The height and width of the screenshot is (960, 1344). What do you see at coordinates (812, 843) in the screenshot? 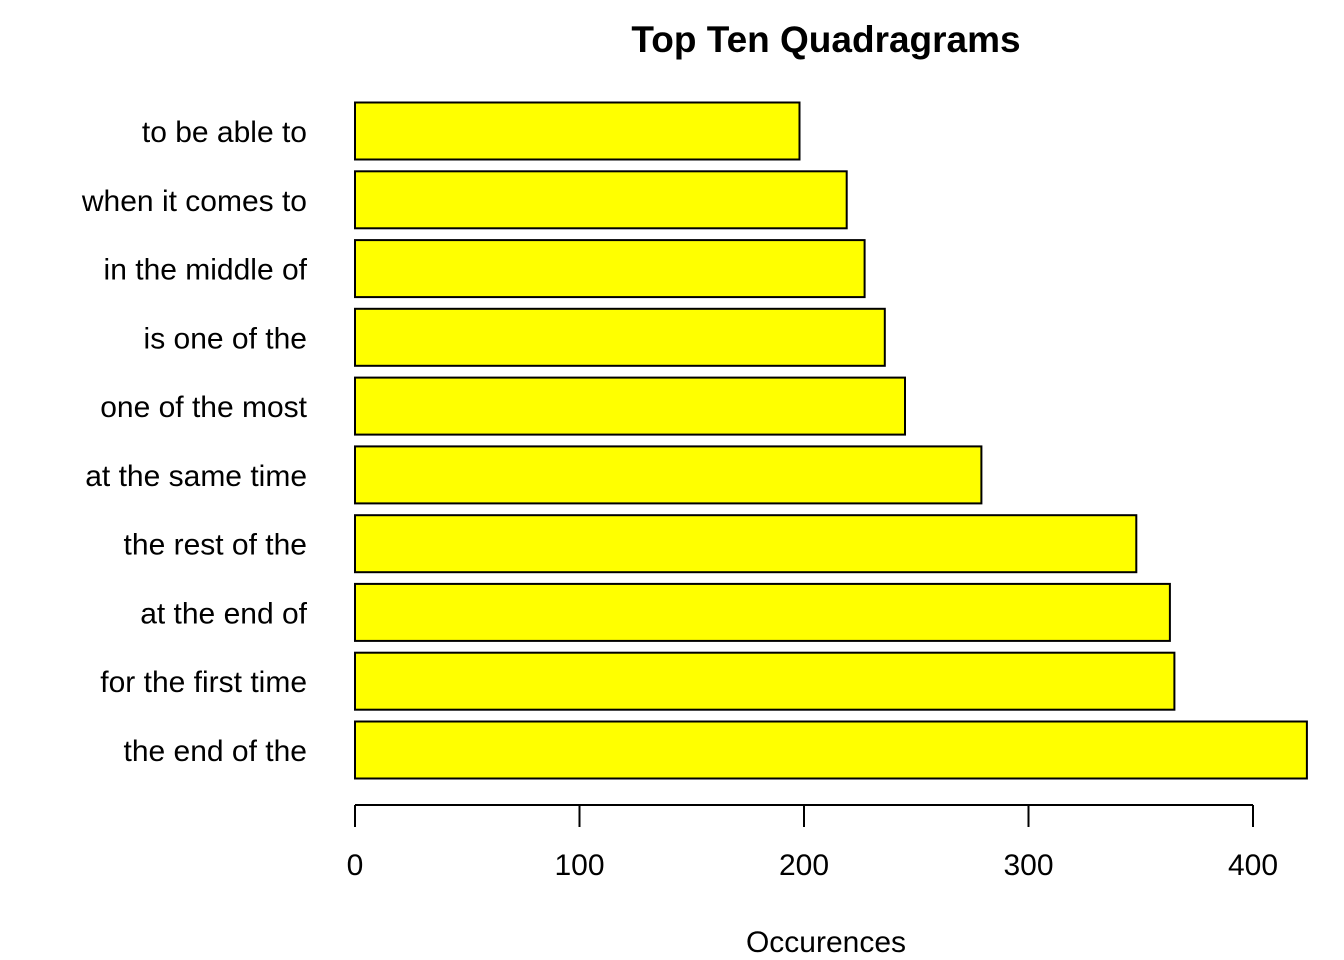
I see `x-axis: 0 100 200 300 400` at bounding box center [812, 843].